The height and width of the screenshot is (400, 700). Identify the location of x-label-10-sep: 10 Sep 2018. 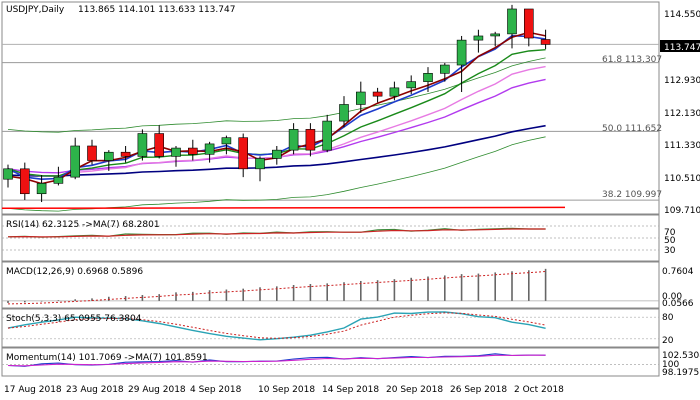
(286, 390).